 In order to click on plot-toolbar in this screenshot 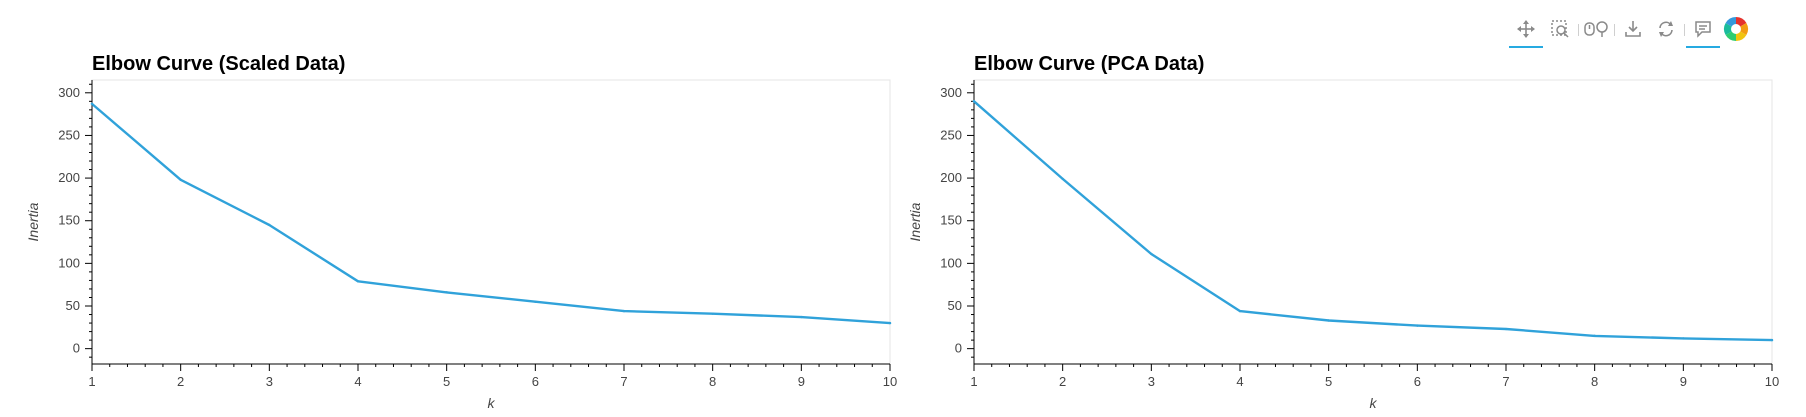, I will do `click(1653, 28)`.